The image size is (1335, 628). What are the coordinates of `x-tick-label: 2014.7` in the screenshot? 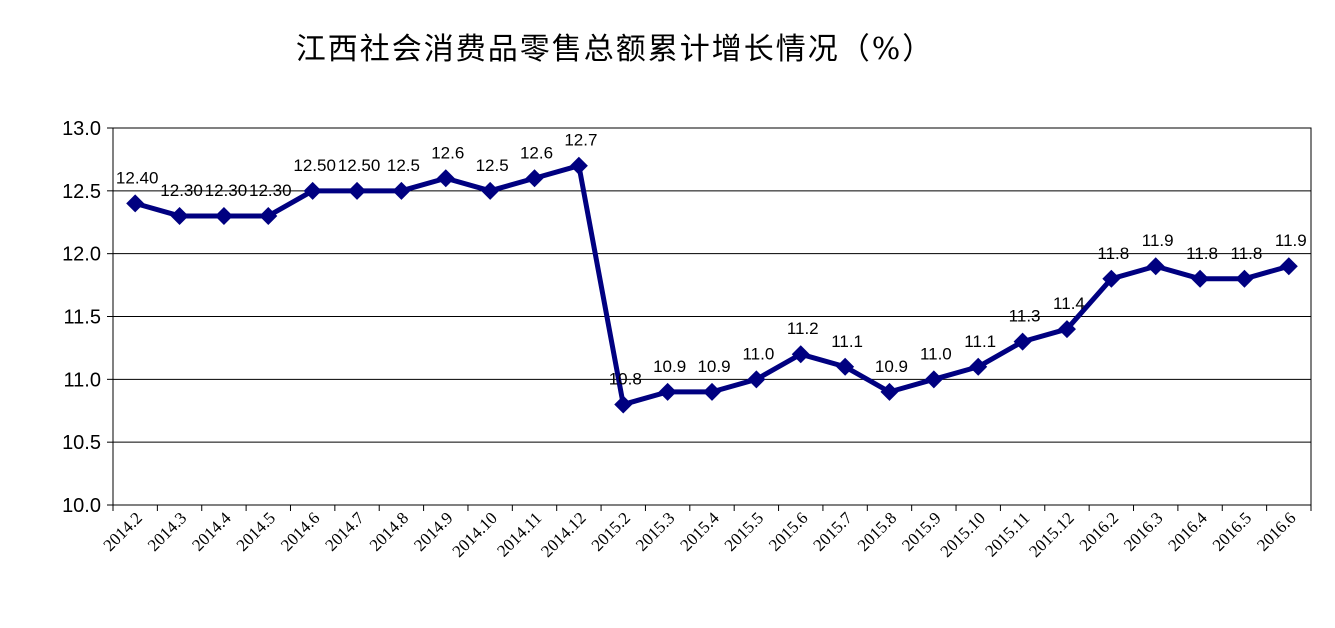 It's located at (344, 531).